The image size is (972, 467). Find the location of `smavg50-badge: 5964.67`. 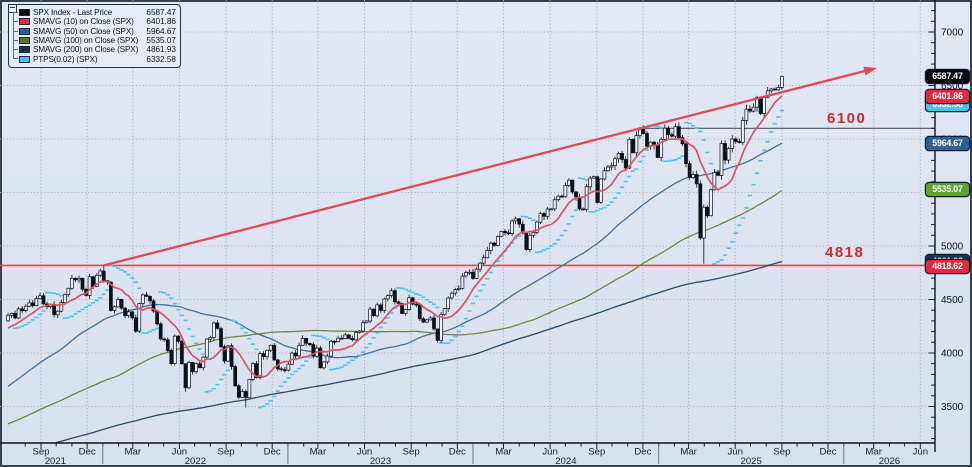

smavg50-badge: 5964.67 is located at coordinates (947, 143).